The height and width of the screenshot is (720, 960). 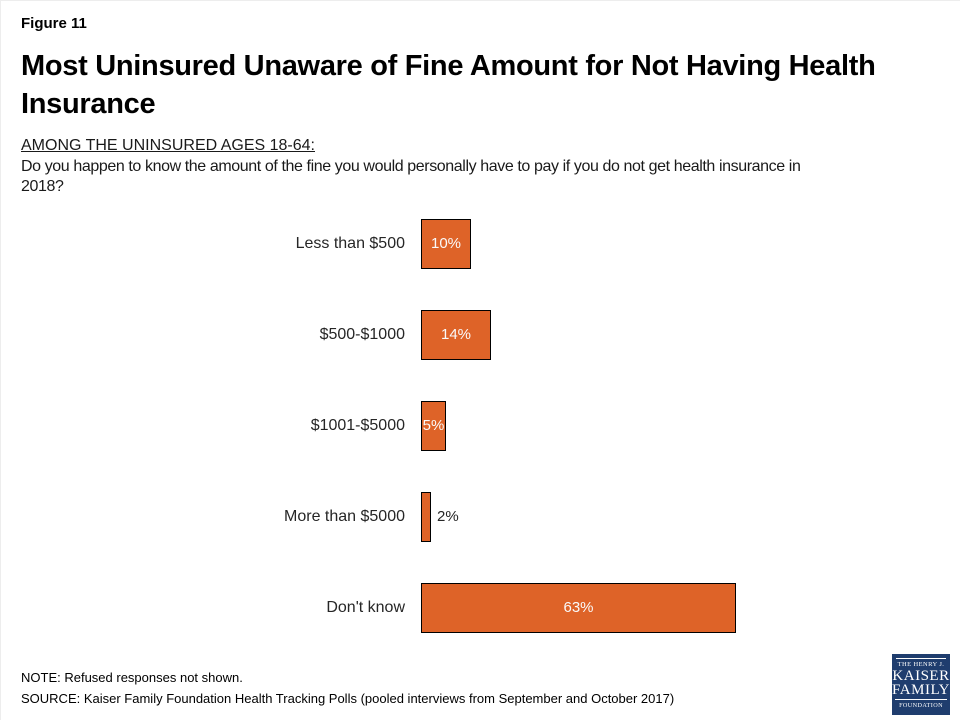 I want to click on chart-row: $500-$1000 14%, so click(x=480, y=335).